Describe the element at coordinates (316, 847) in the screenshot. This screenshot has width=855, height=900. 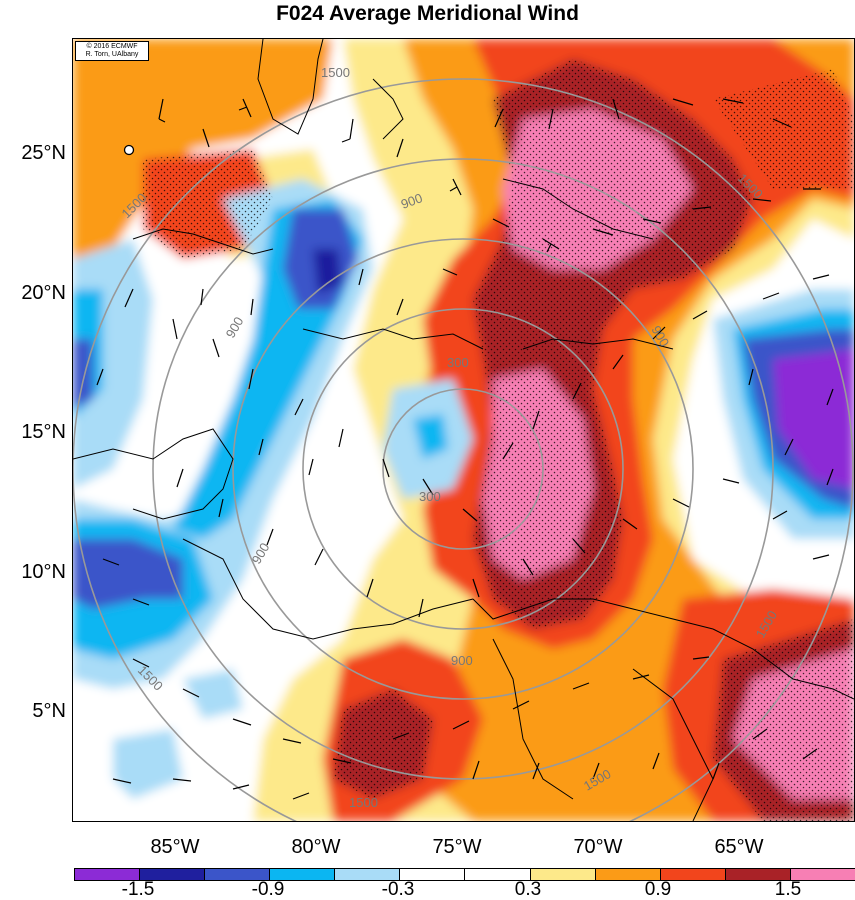
I see `lon-label: 80°W` at that location.